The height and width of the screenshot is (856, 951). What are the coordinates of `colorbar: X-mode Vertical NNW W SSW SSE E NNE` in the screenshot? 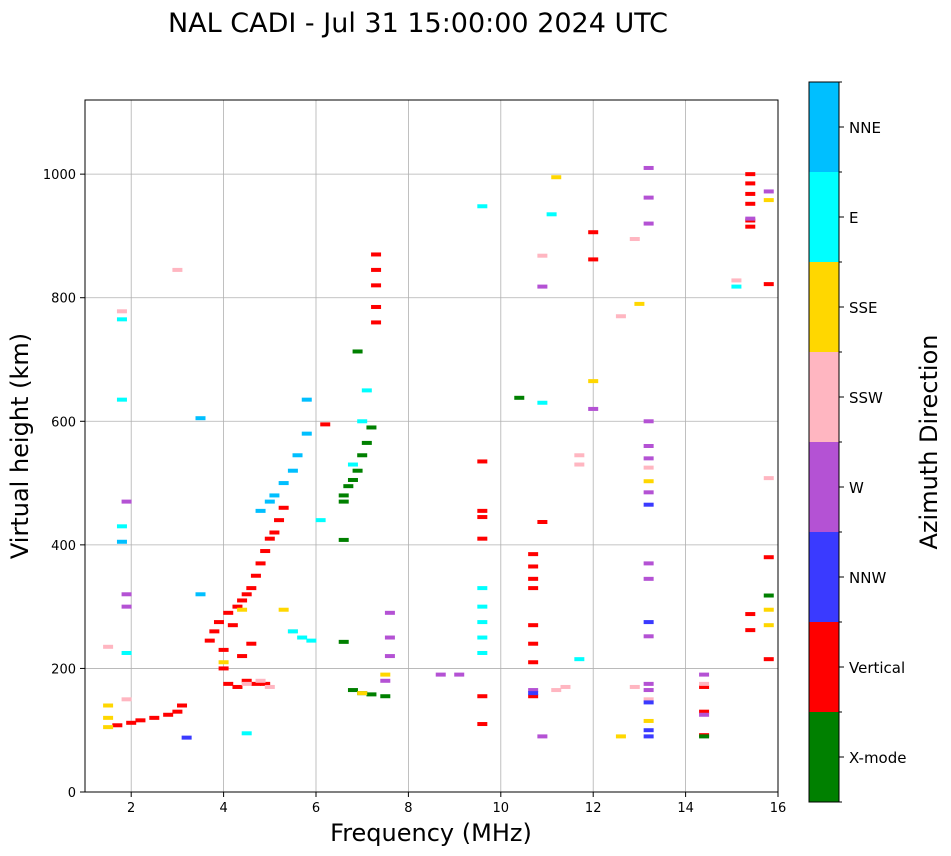 It's located at (857, 442).